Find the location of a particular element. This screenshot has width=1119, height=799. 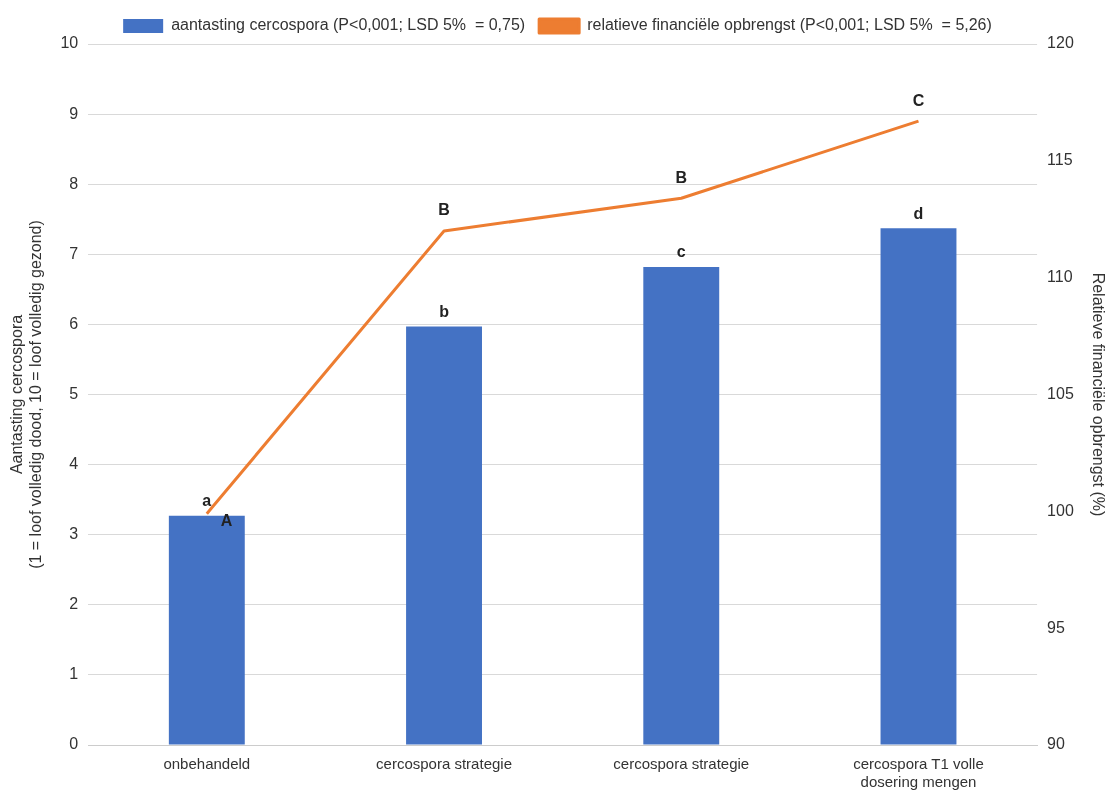

y-tick-label: 0 is located at coordinates (74, 744).